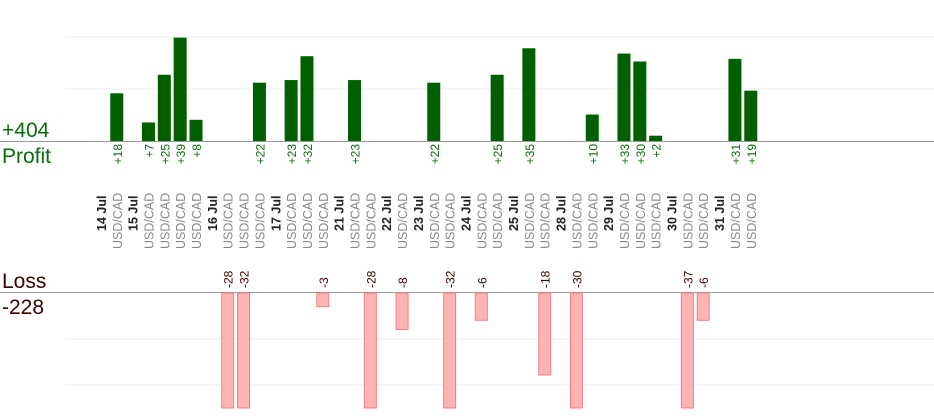 The image size is (934, 420). I want to click on profit-total: +404, so click(26, 130).